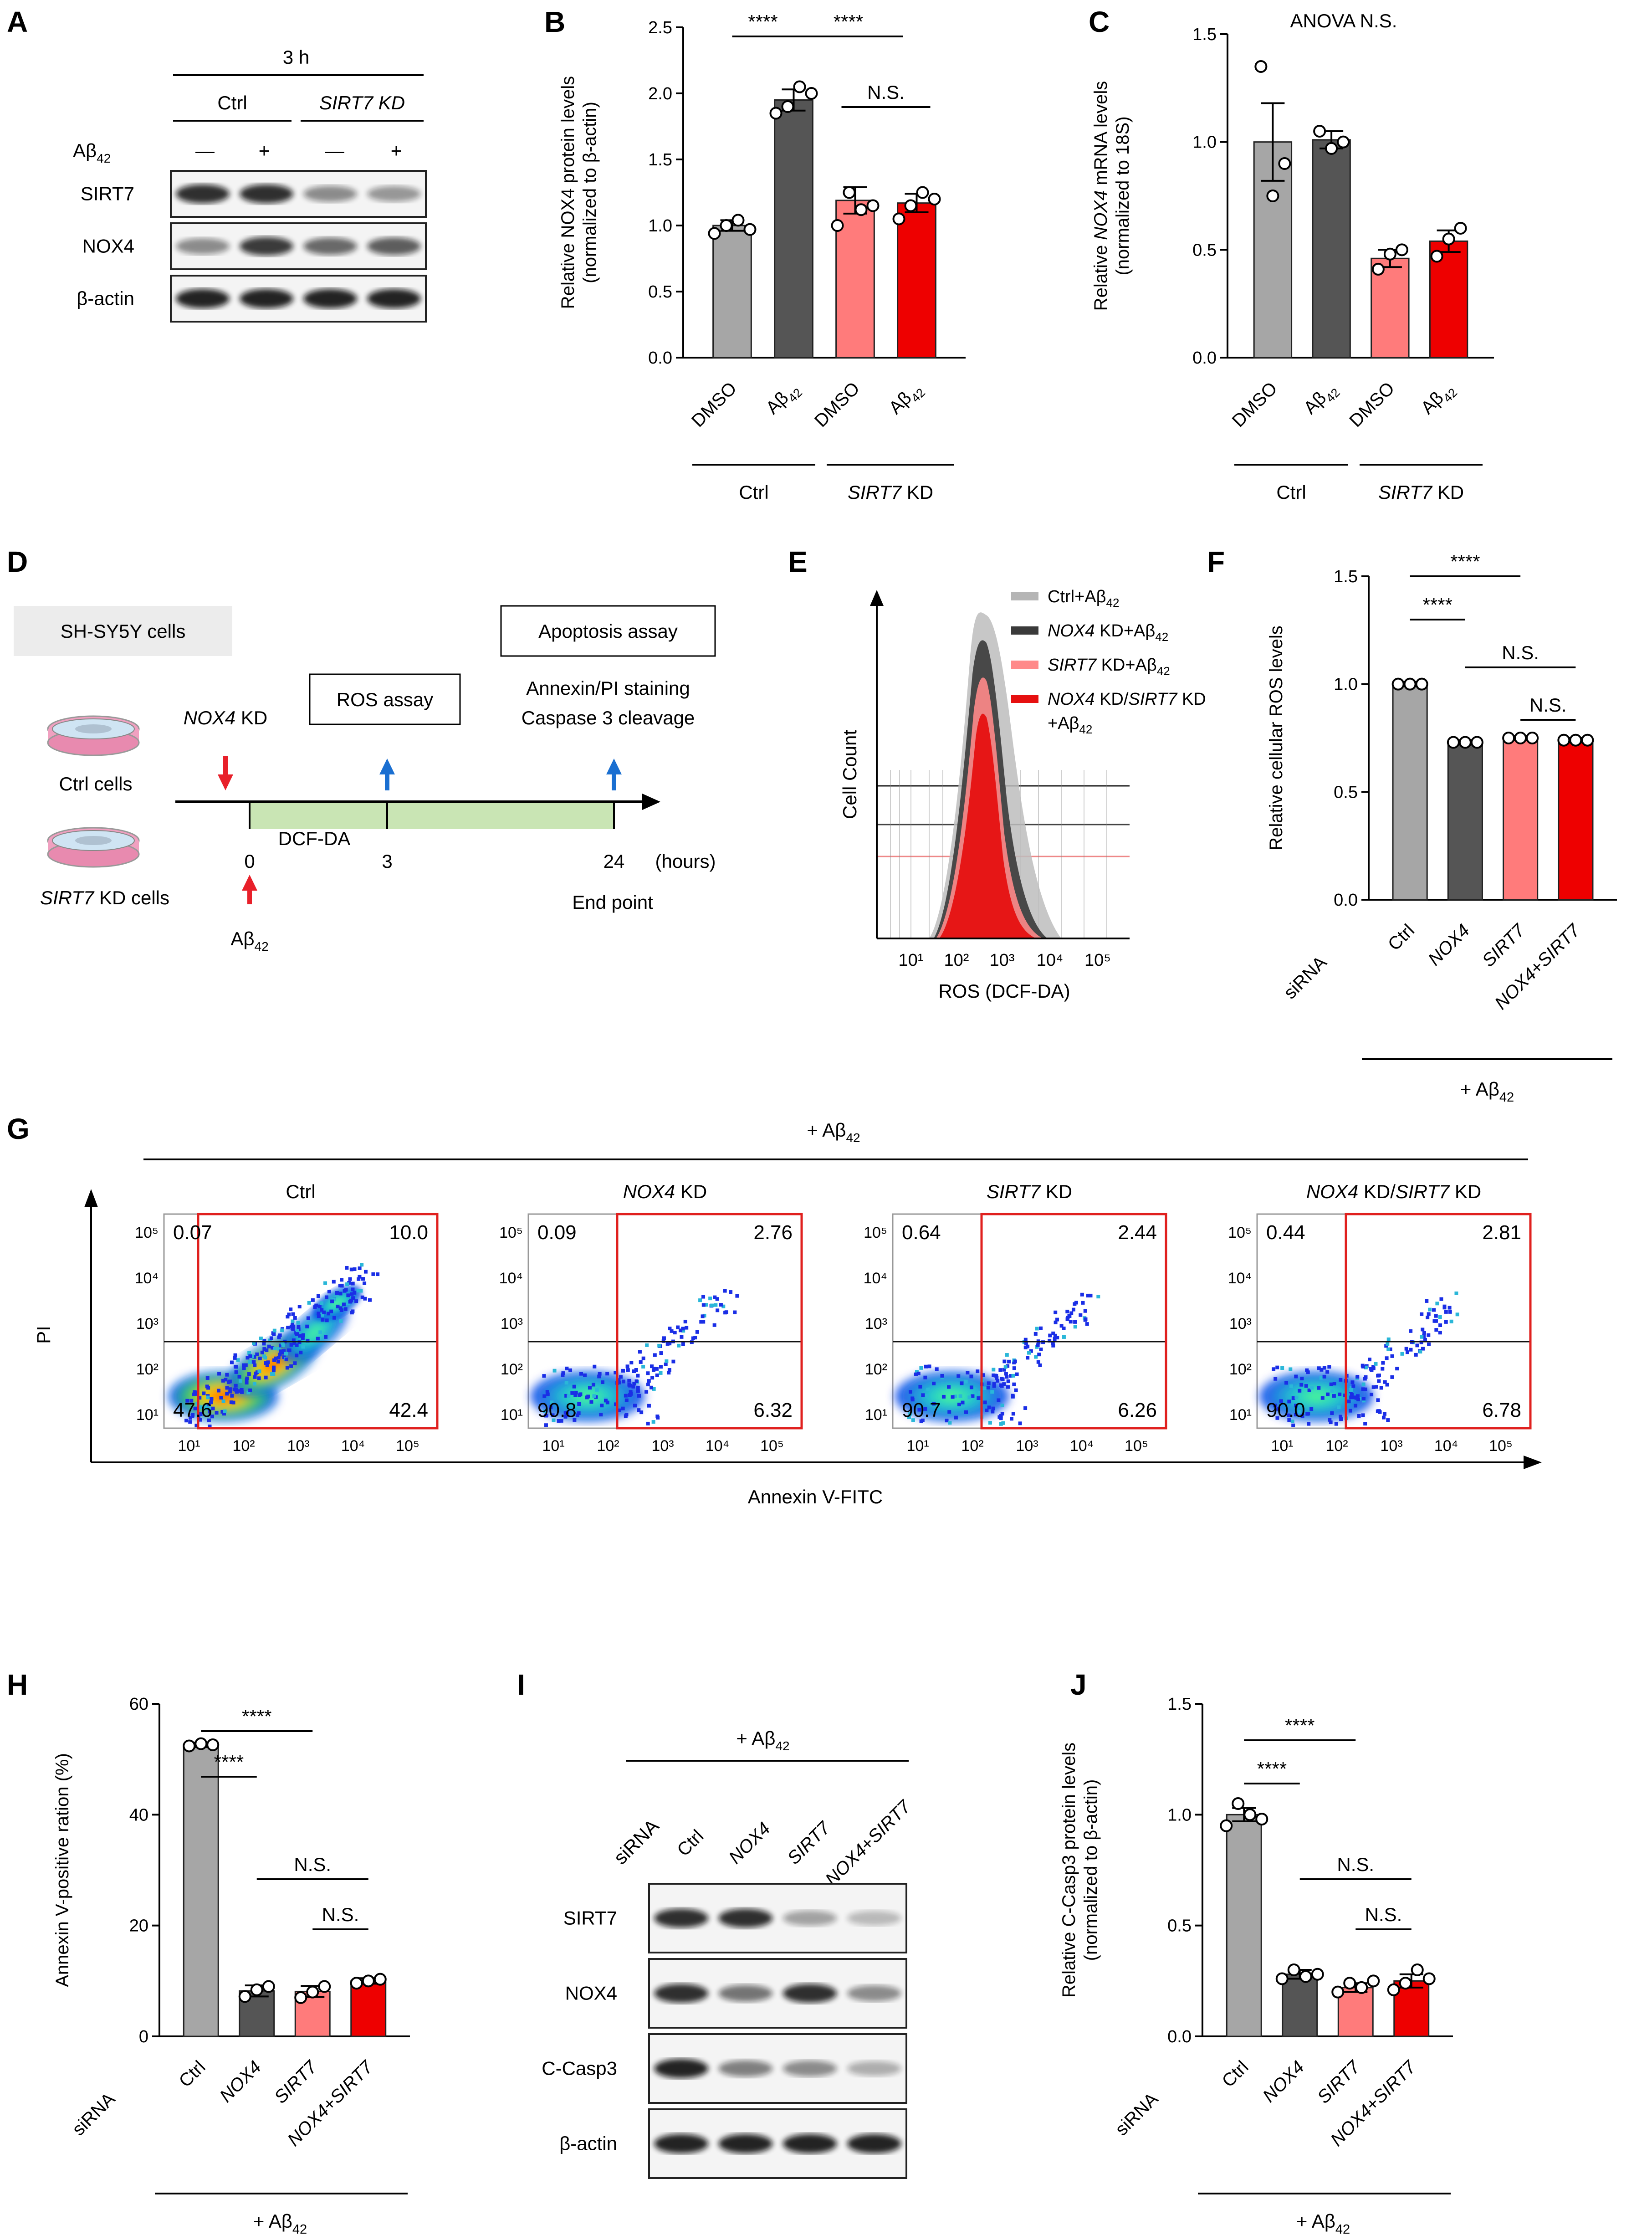 This screenshot has height=2235, width=1652. I want to click on flow-y-tick: 10⁵, so click(876, 1232).